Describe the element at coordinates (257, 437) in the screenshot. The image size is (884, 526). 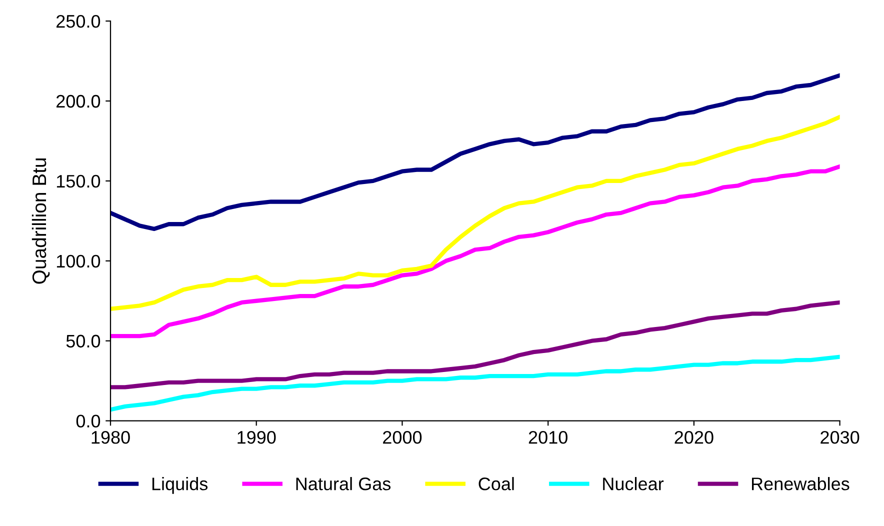
I see `x-tick-label: 1990` at that location.